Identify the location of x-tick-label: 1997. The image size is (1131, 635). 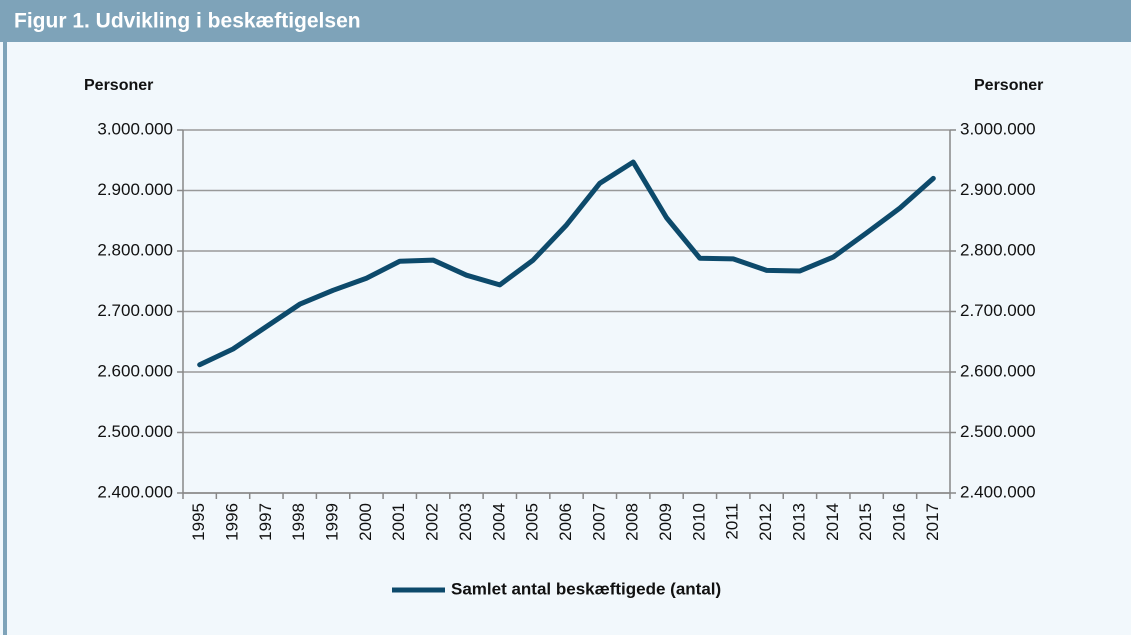
(265, 522).